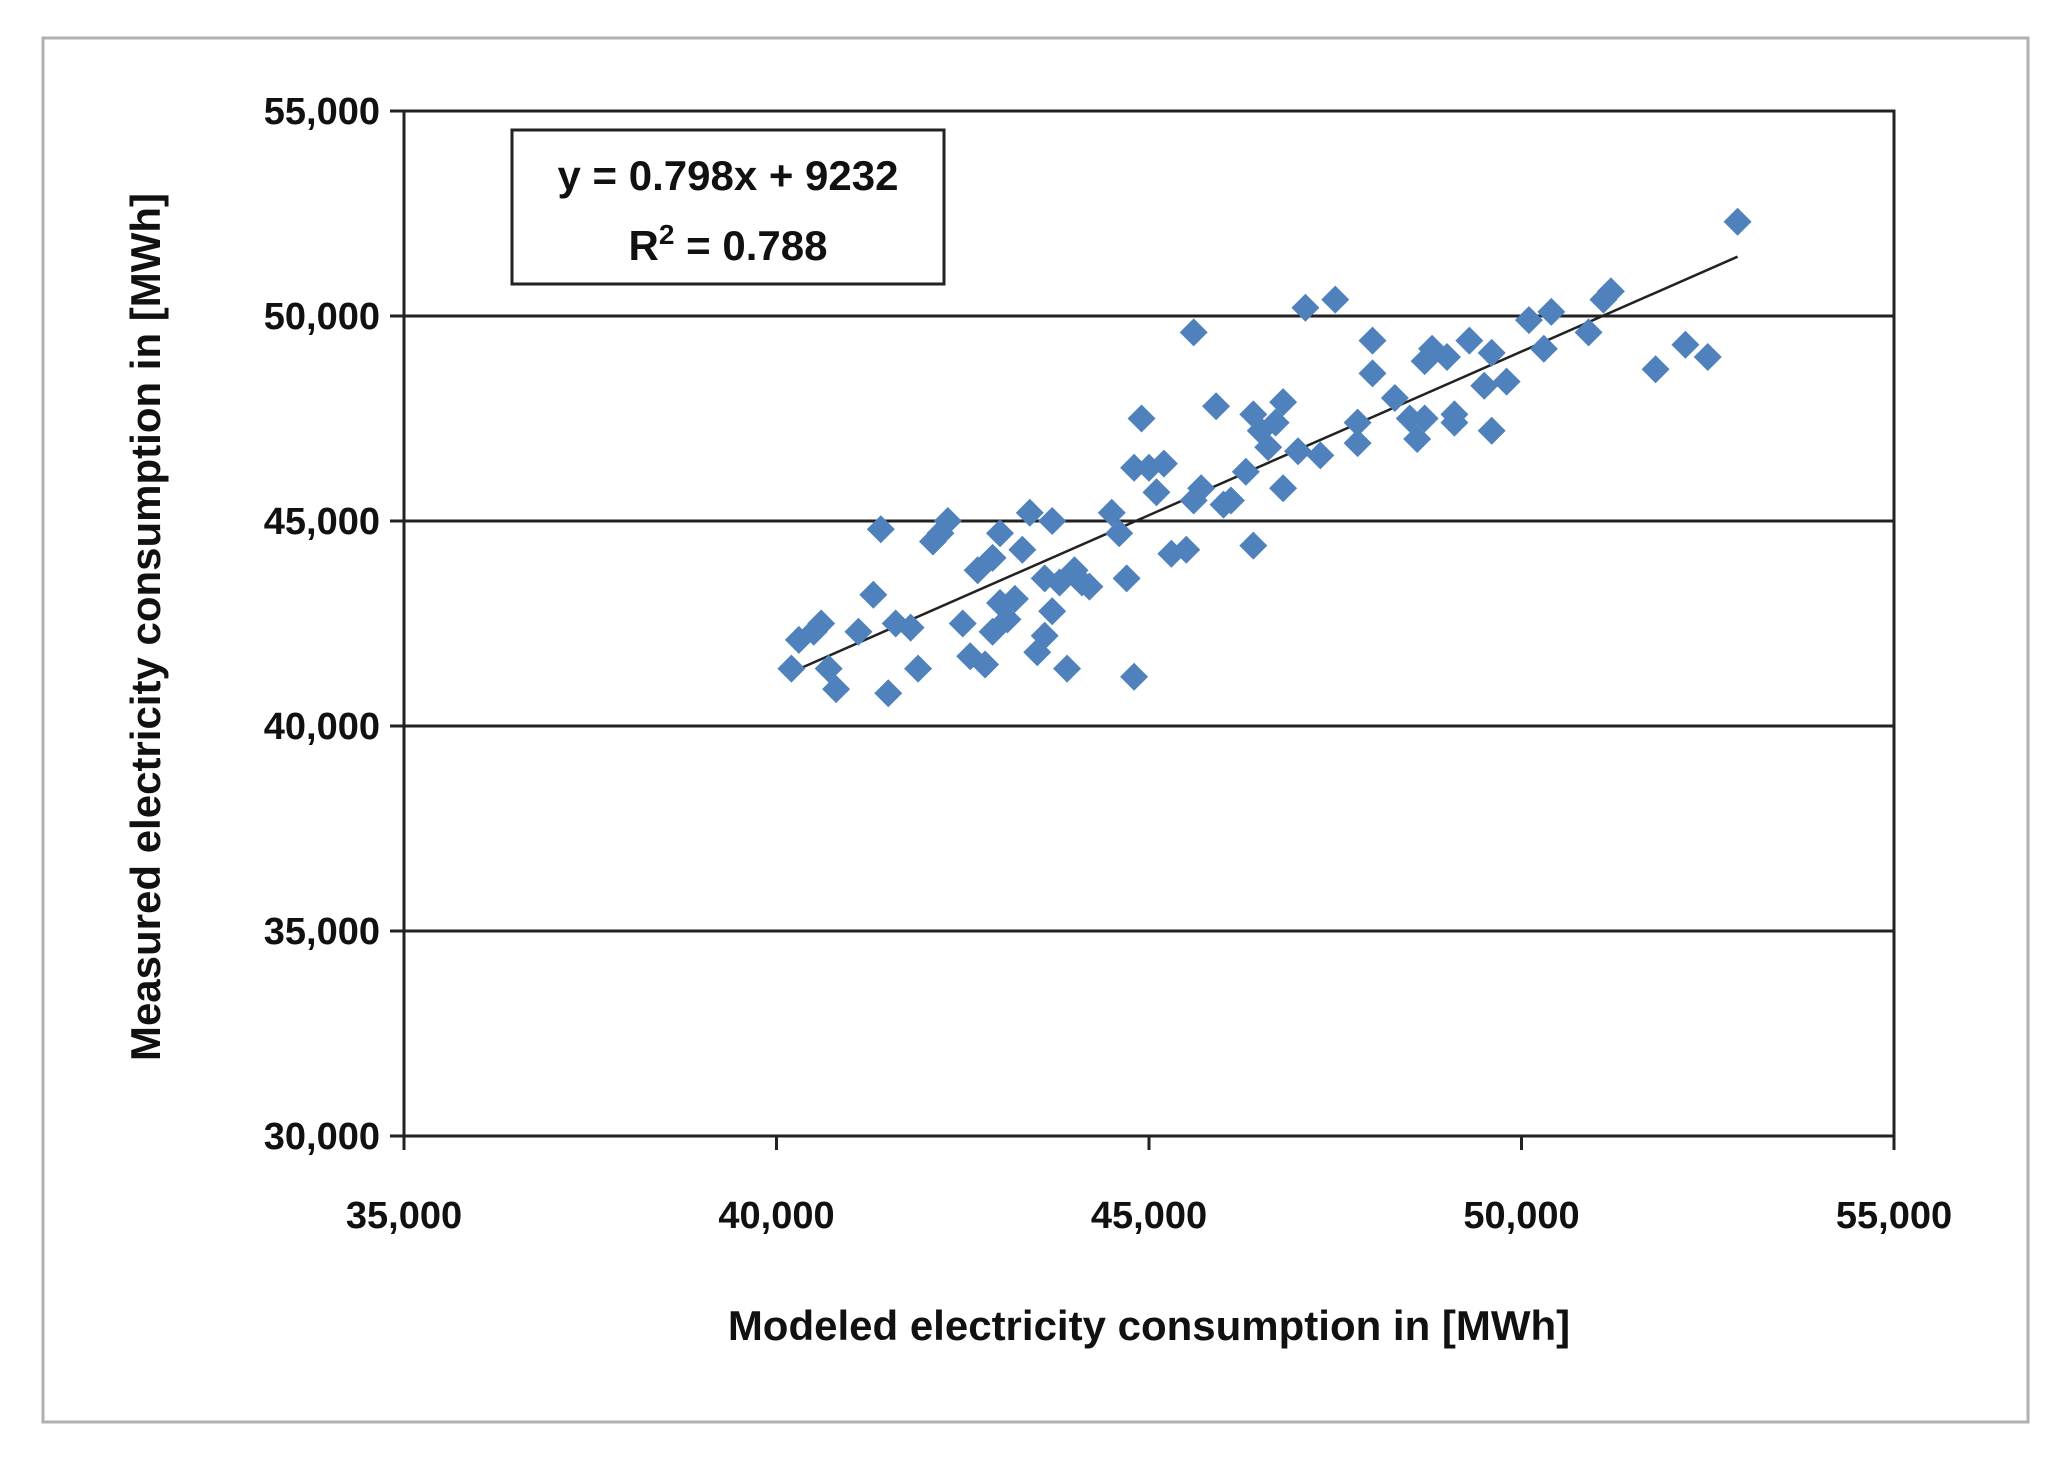 This screenshot has width=2057, height=1460. What do you see at coordinates (322, 727) in the screenshot?
I see `y-tick-label: 40,000` at bounding box center [322, 727].